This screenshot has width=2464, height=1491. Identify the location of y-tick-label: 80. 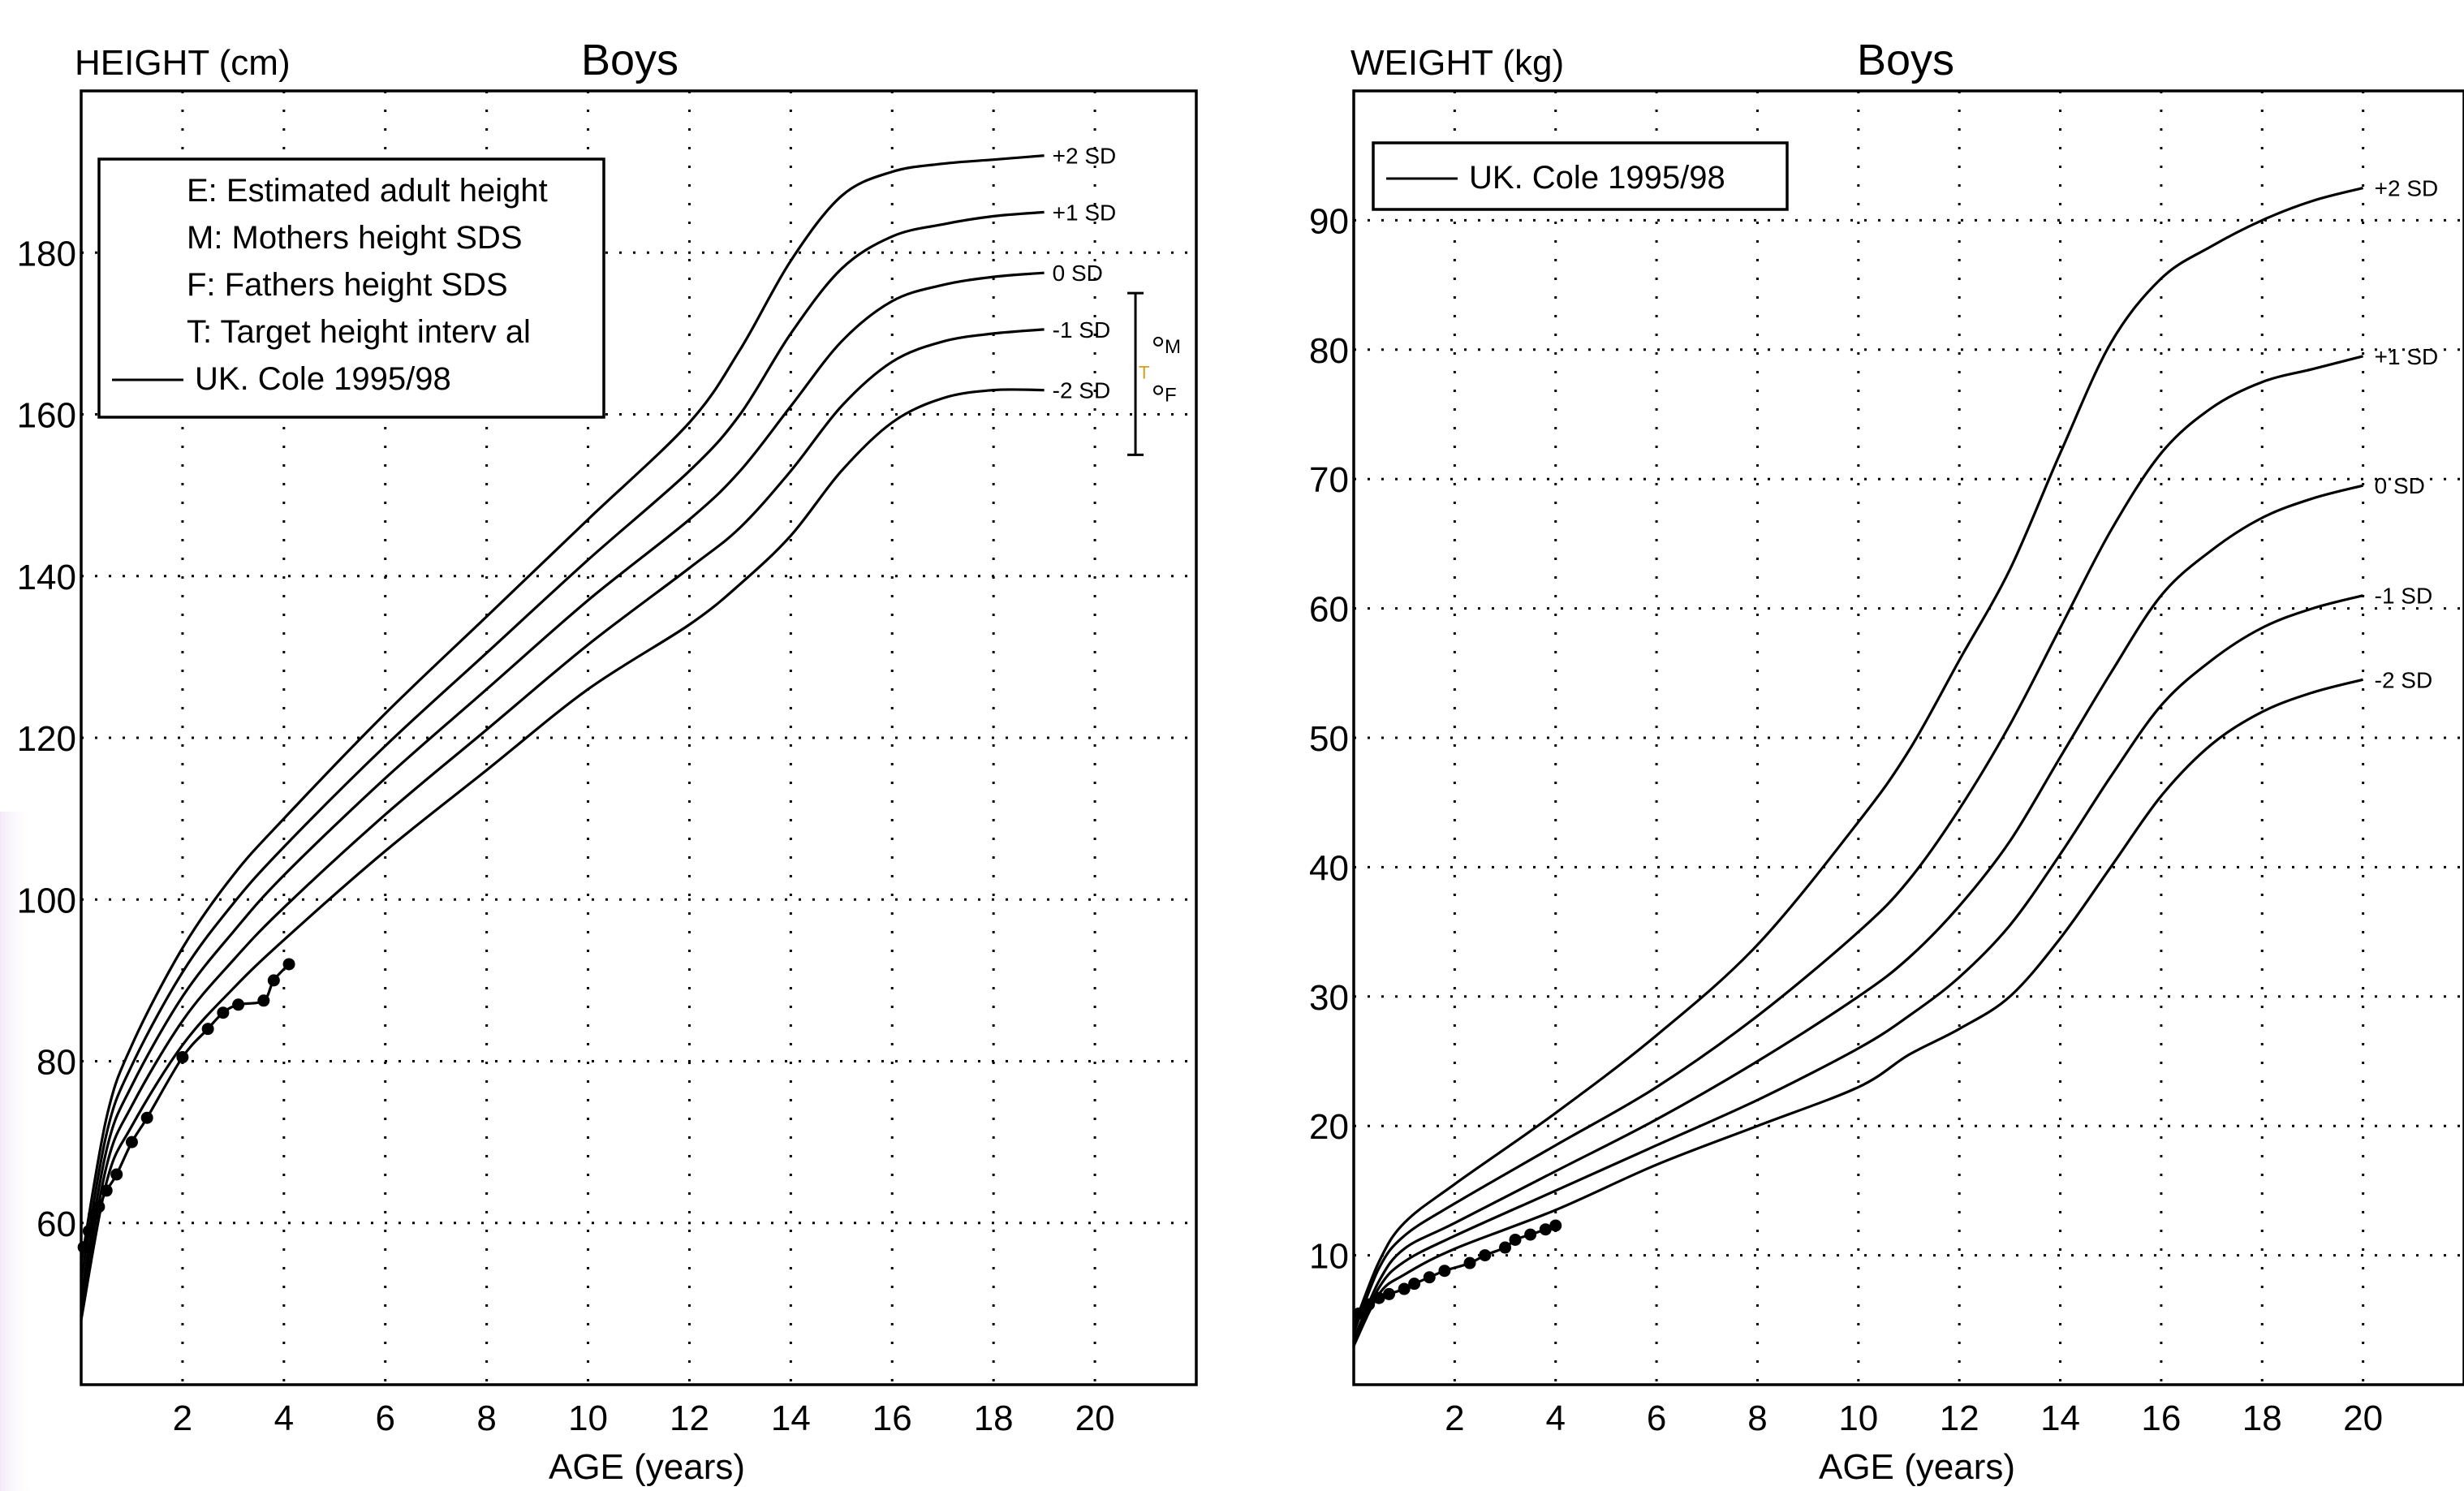
(1329, 351).